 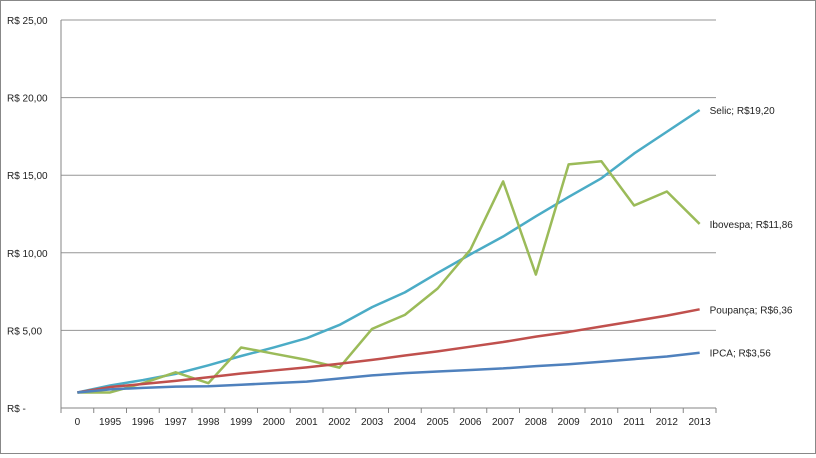 What do you see at coordinates (601, 422) in the screenshot?
I see `x-tick-label: 2010` at bounding box center [601, 422].